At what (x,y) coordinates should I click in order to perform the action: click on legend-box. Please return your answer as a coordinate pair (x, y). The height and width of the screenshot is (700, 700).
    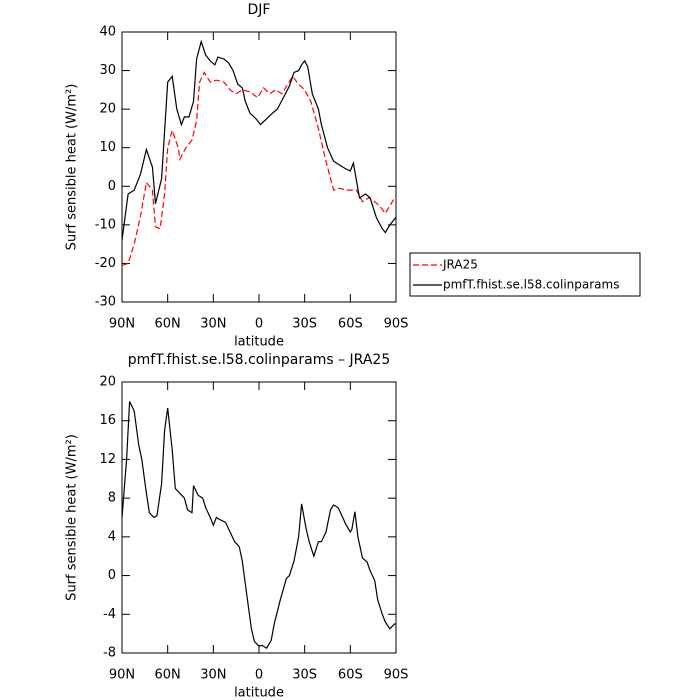
    Looking at the image, I should click on (525, 274).